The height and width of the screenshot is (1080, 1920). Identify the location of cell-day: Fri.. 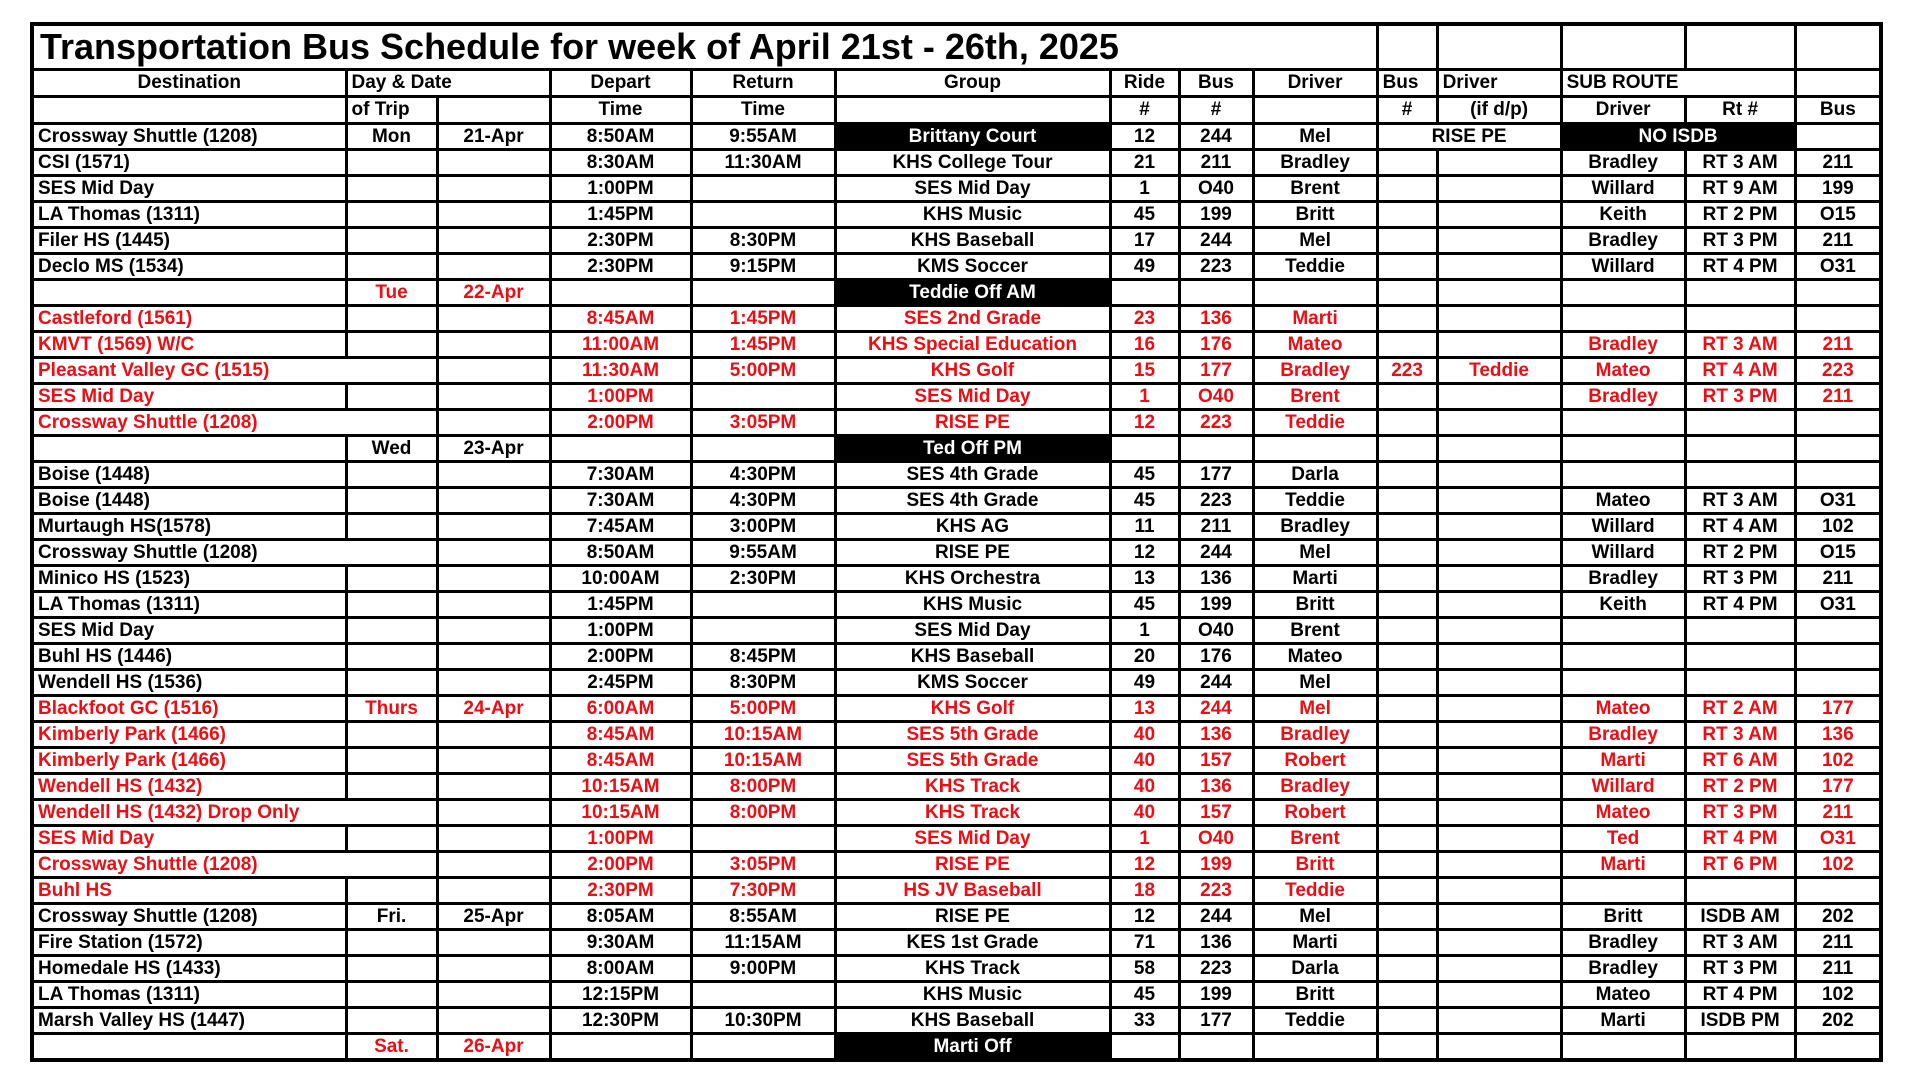
(391, 916).